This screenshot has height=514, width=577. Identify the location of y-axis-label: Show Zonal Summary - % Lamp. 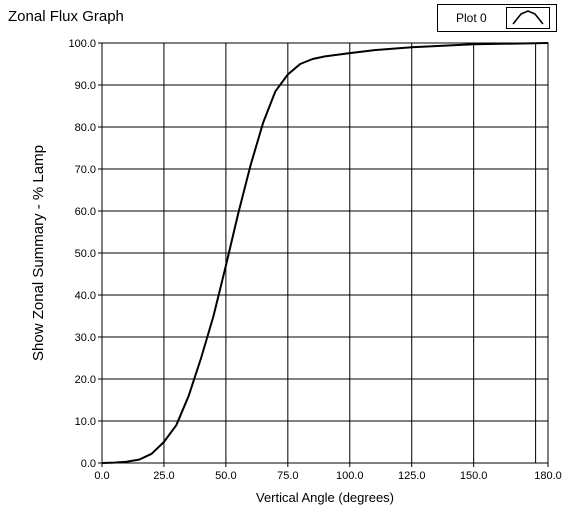
(38, 253).